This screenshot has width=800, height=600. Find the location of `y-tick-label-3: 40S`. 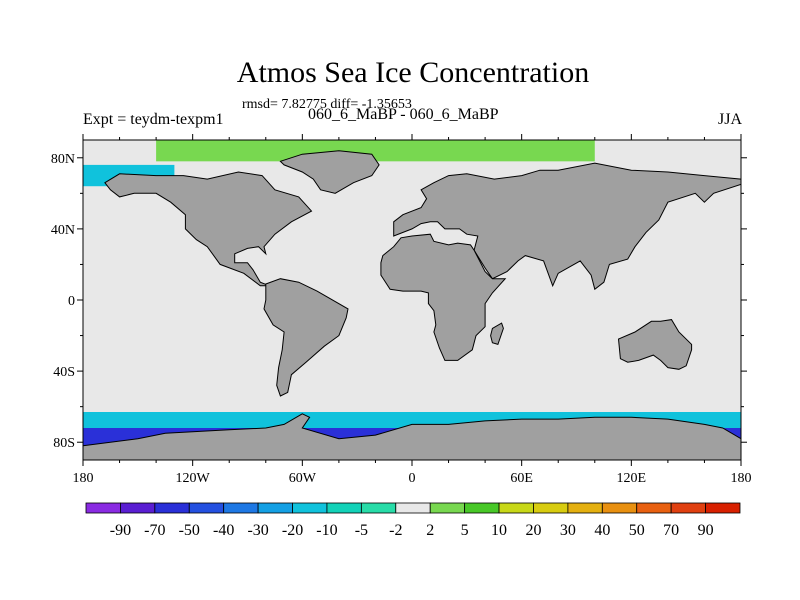

y-tick-label-3: 40S is located at coordinates (64, 372).